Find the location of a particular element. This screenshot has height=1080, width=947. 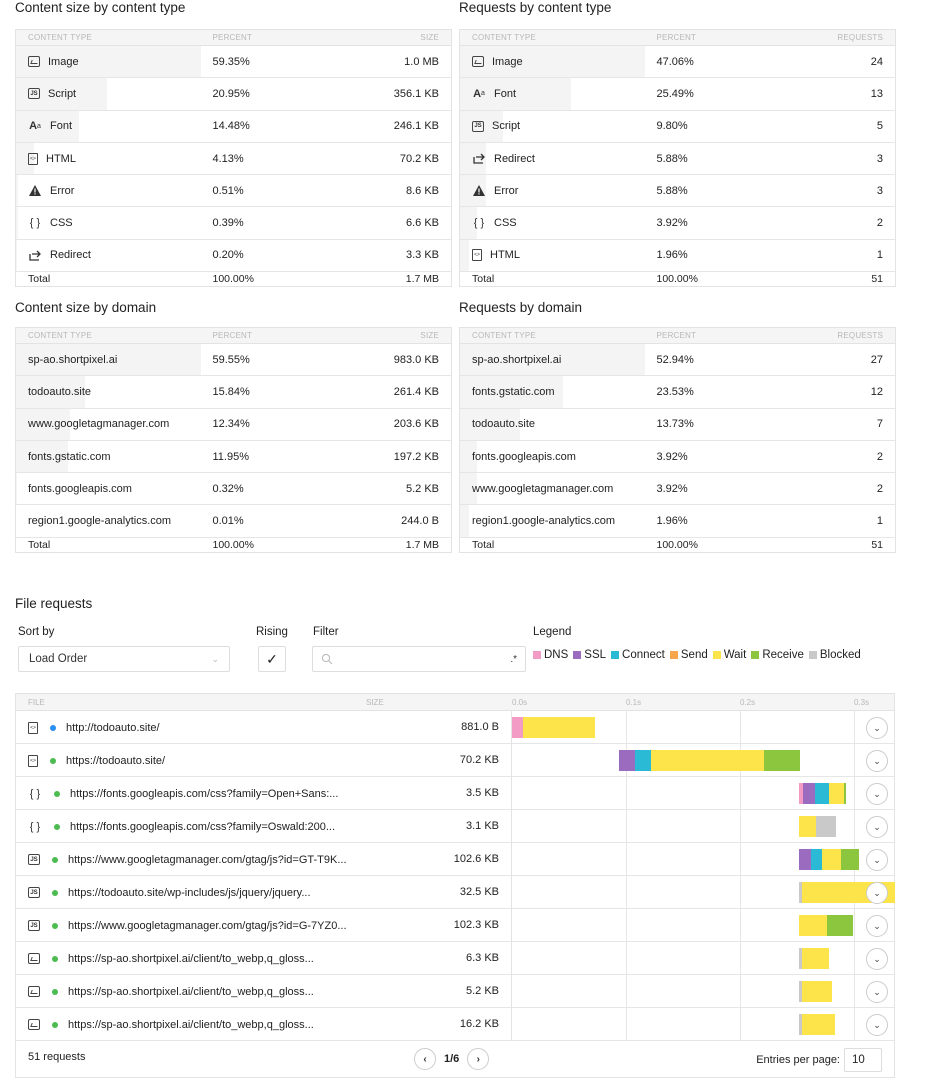

table-row: <> HTML 4.13% 70.2 KB is located at coordinates (233, 159).